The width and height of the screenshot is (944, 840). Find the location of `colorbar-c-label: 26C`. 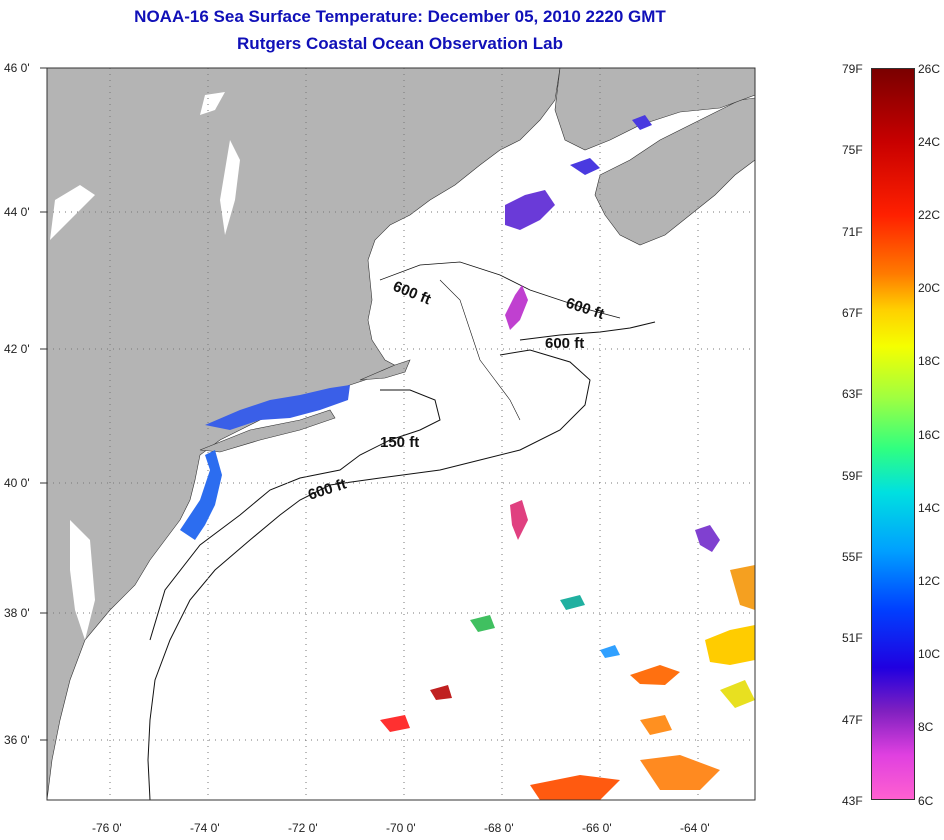

colorbar-c-label: 26C is located at coordinates (929, 69).